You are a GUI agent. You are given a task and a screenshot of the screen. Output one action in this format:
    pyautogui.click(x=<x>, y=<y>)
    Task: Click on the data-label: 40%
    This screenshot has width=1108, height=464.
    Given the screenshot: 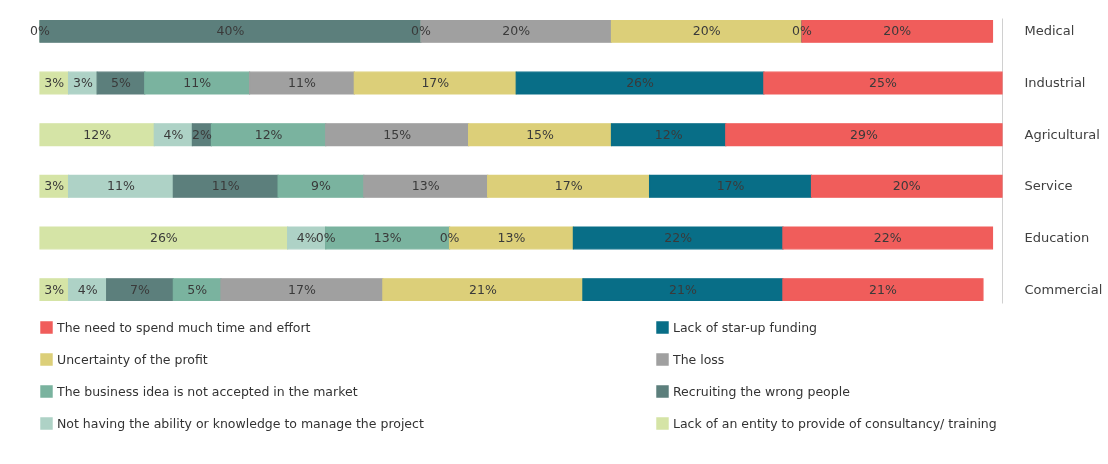 What is the action you would take?
    pyautogui.click(x=230, y=31)
    